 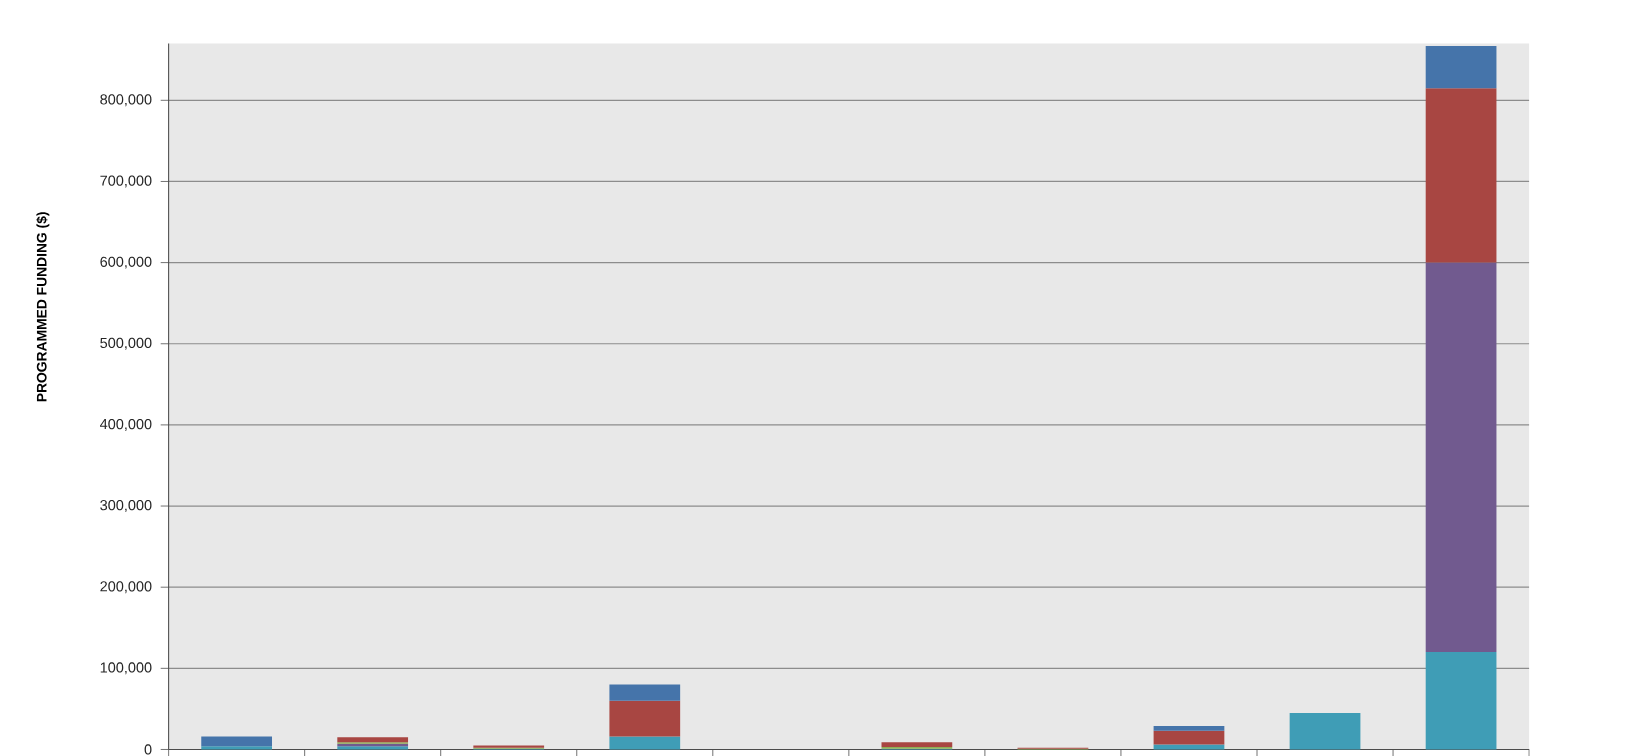 What do you see at coordinates (126, 505) in the screenshot?
I see `y-tick-label: 300,000` at bounding box center [126, 505].